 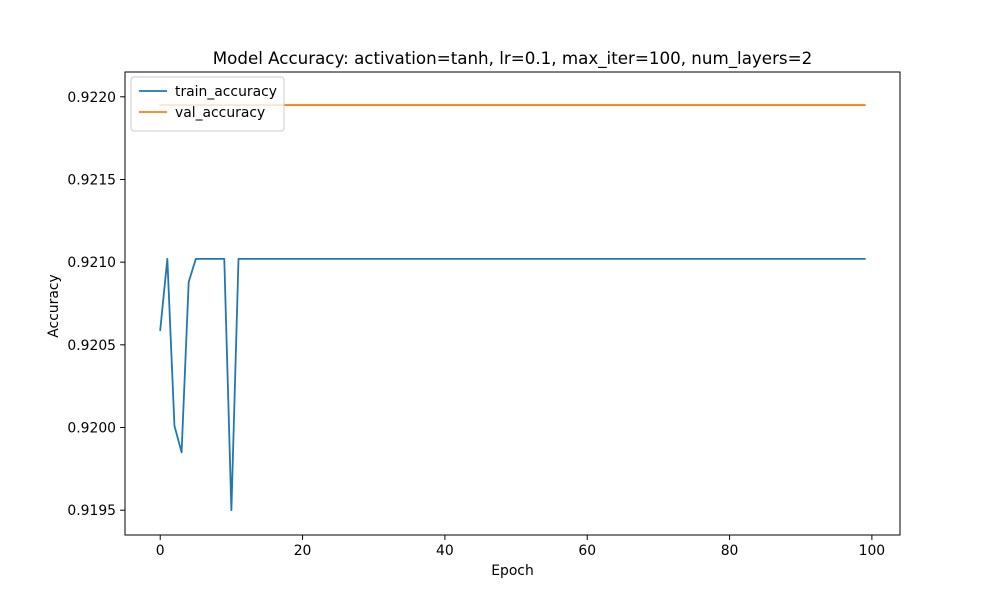 What do you see at coordinates (91, 511) in the screenshot?
I see `y-tick-label: 0.9195` at bounding box center [91, 511].